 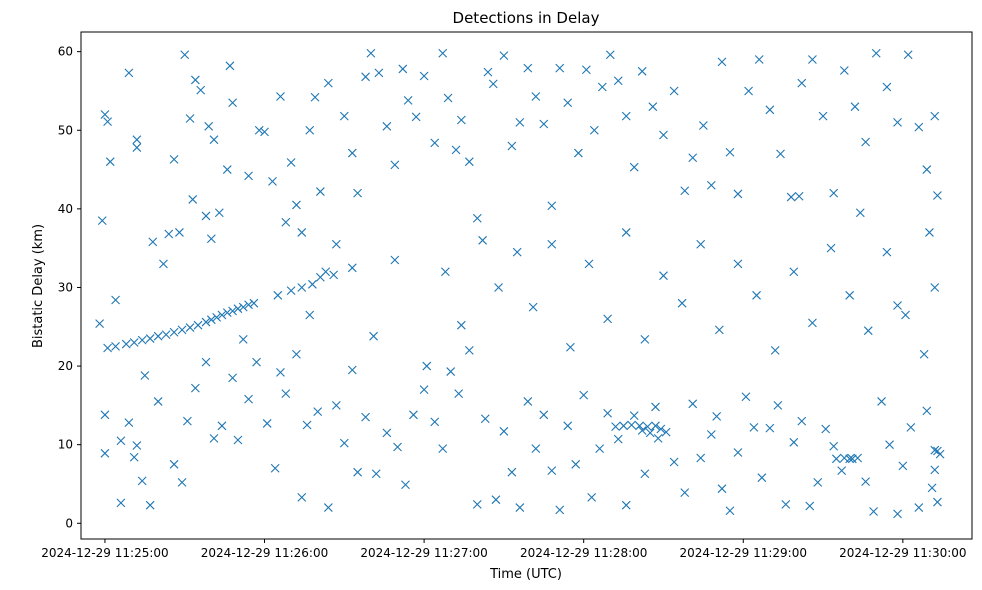 I want to click on x-tick-label: 2024-12-29 11:26:00, so click(x=264, y=553).